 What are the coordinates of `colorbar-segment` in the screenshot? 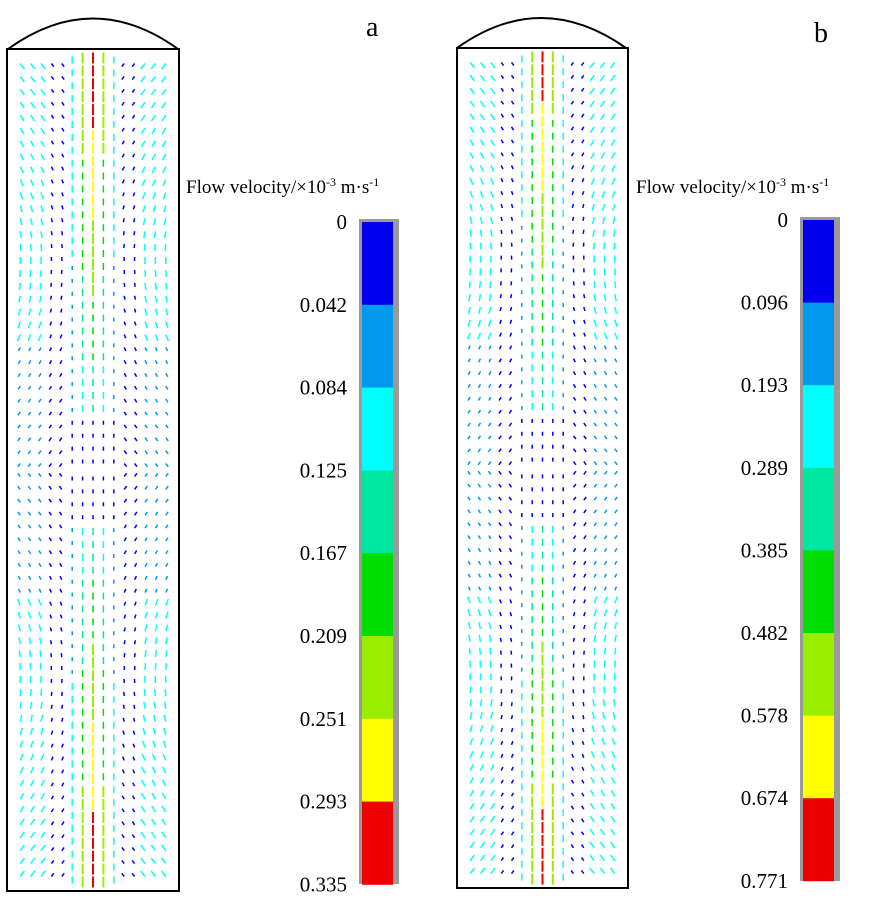 It's located at (818, 344).